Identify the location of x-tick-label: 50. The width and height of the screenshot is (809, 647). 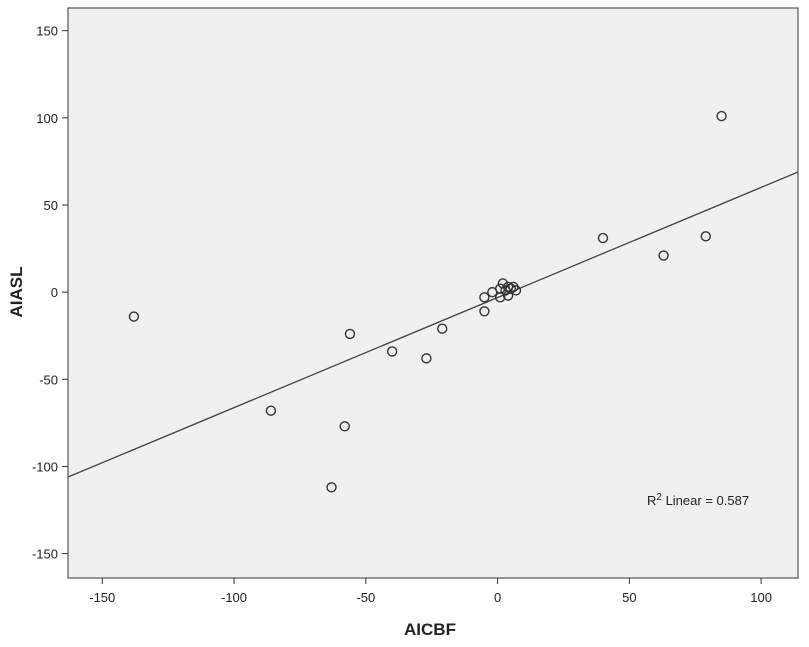
(629, 597).